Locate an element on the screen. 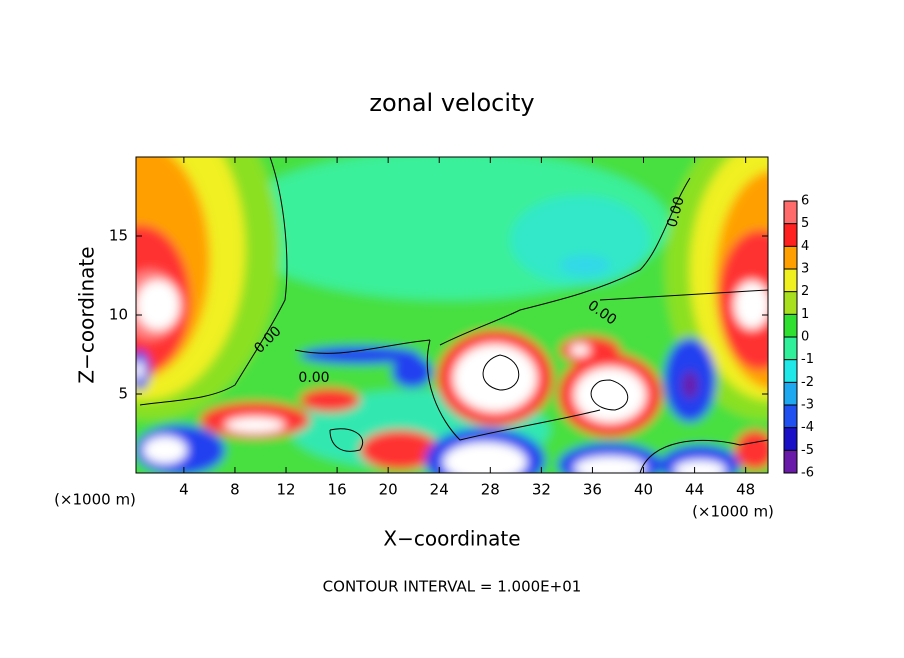  colorbar-label: 4 is located at coordinates (805, 246).